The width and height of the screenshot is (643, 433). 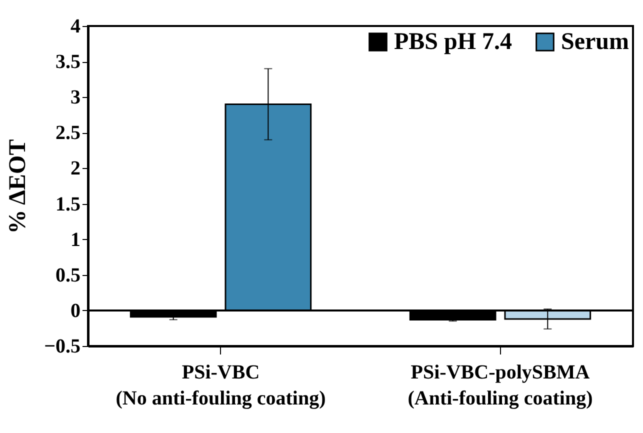 I want to click on legend-label: Serum, so click(x=595, y=42).